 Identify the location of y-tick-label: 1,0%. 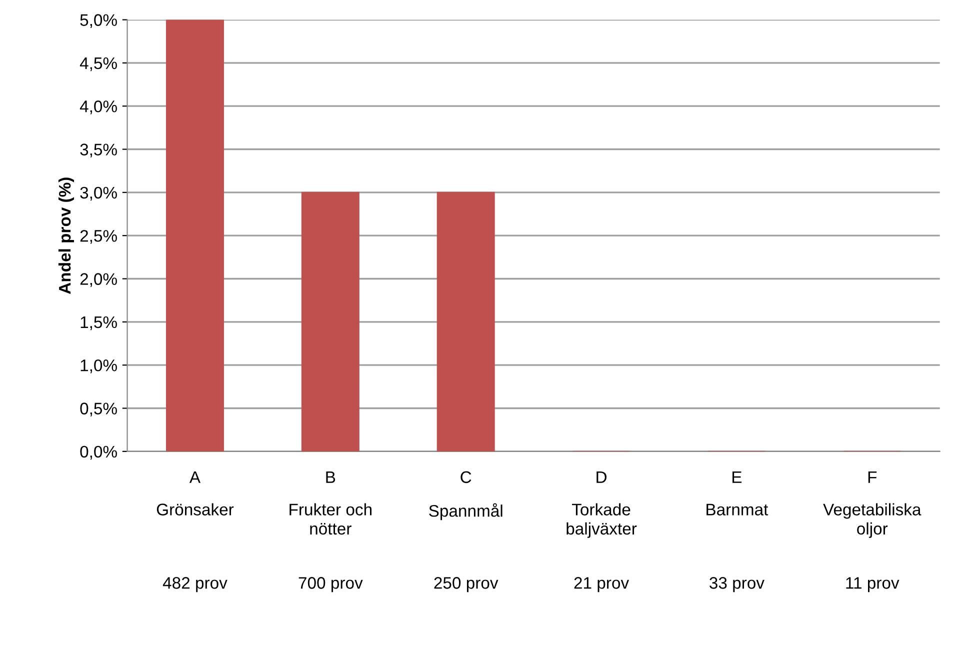
(98, 366).